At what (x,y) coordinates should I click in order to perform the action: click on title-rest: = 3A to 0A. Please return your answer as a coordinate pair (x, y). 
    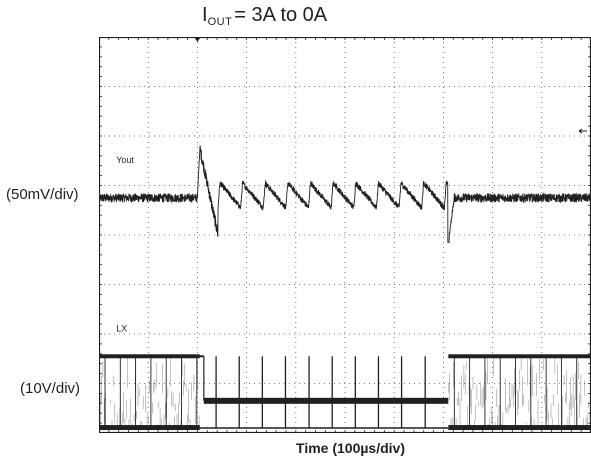
    Looking at the image, I should click on (281, 15).